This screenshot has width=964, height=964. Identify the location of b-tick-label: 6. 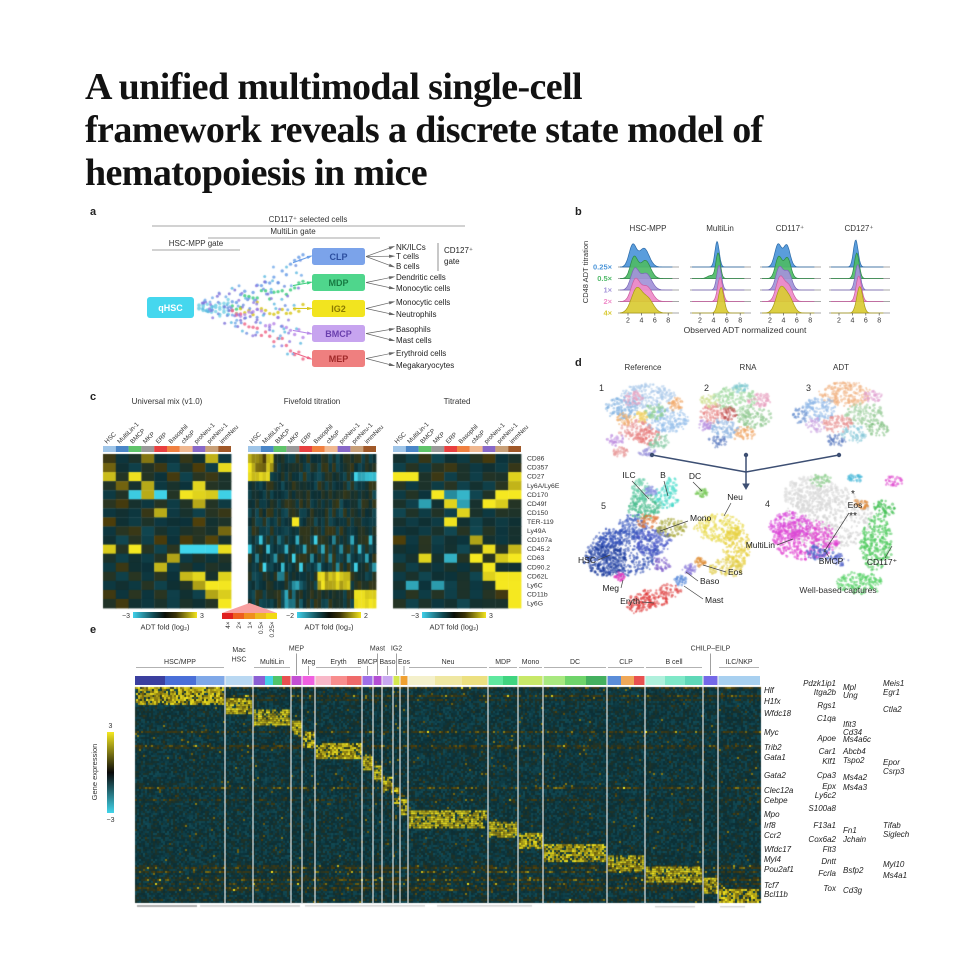
(797, 321).